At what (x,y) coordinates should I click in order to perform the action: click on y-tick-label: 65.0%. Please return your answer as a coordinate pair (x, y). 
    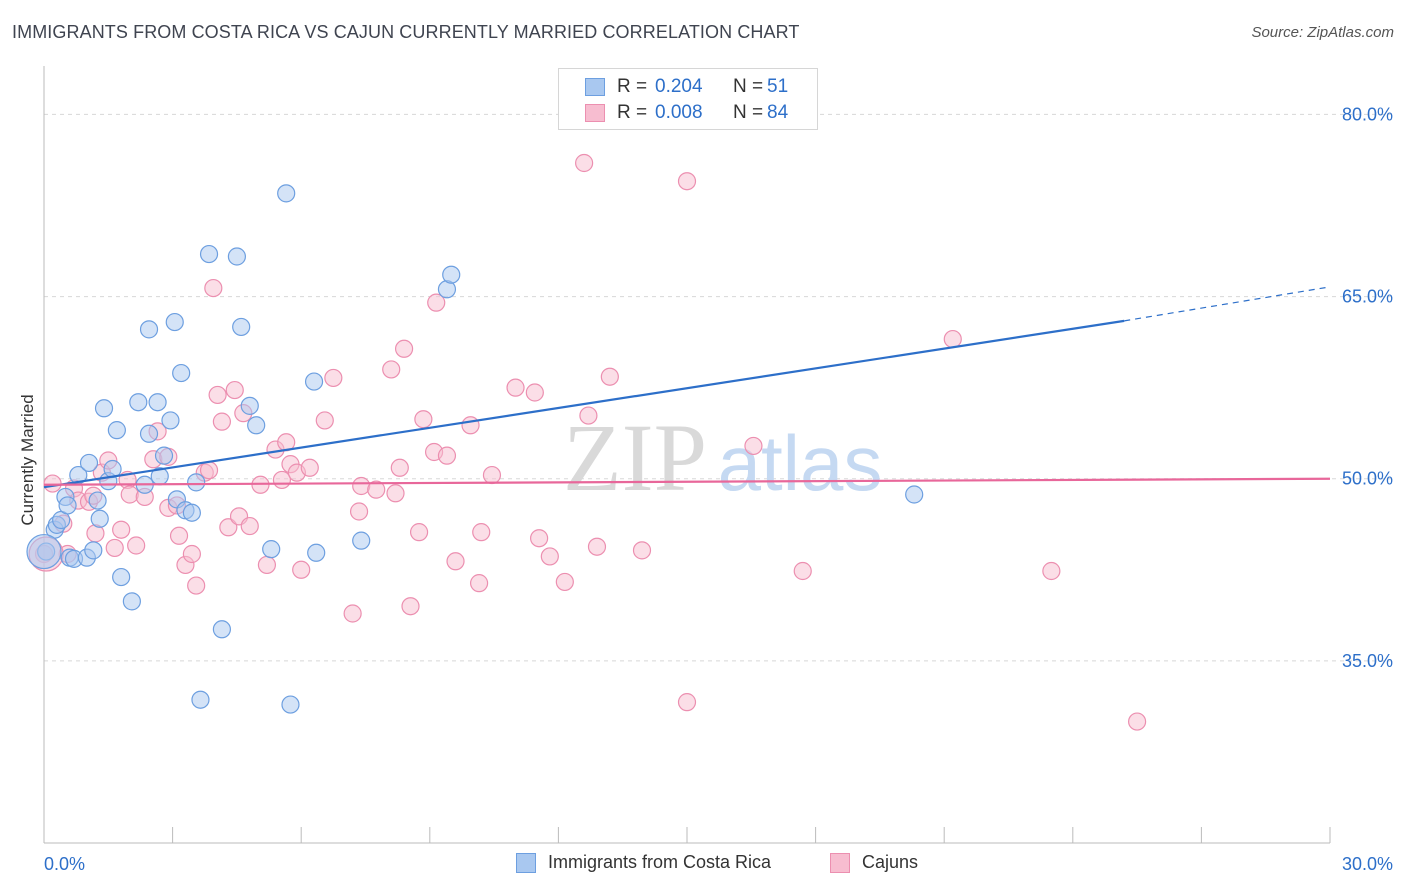
    Looking at the image, I should click on (1367, 297).